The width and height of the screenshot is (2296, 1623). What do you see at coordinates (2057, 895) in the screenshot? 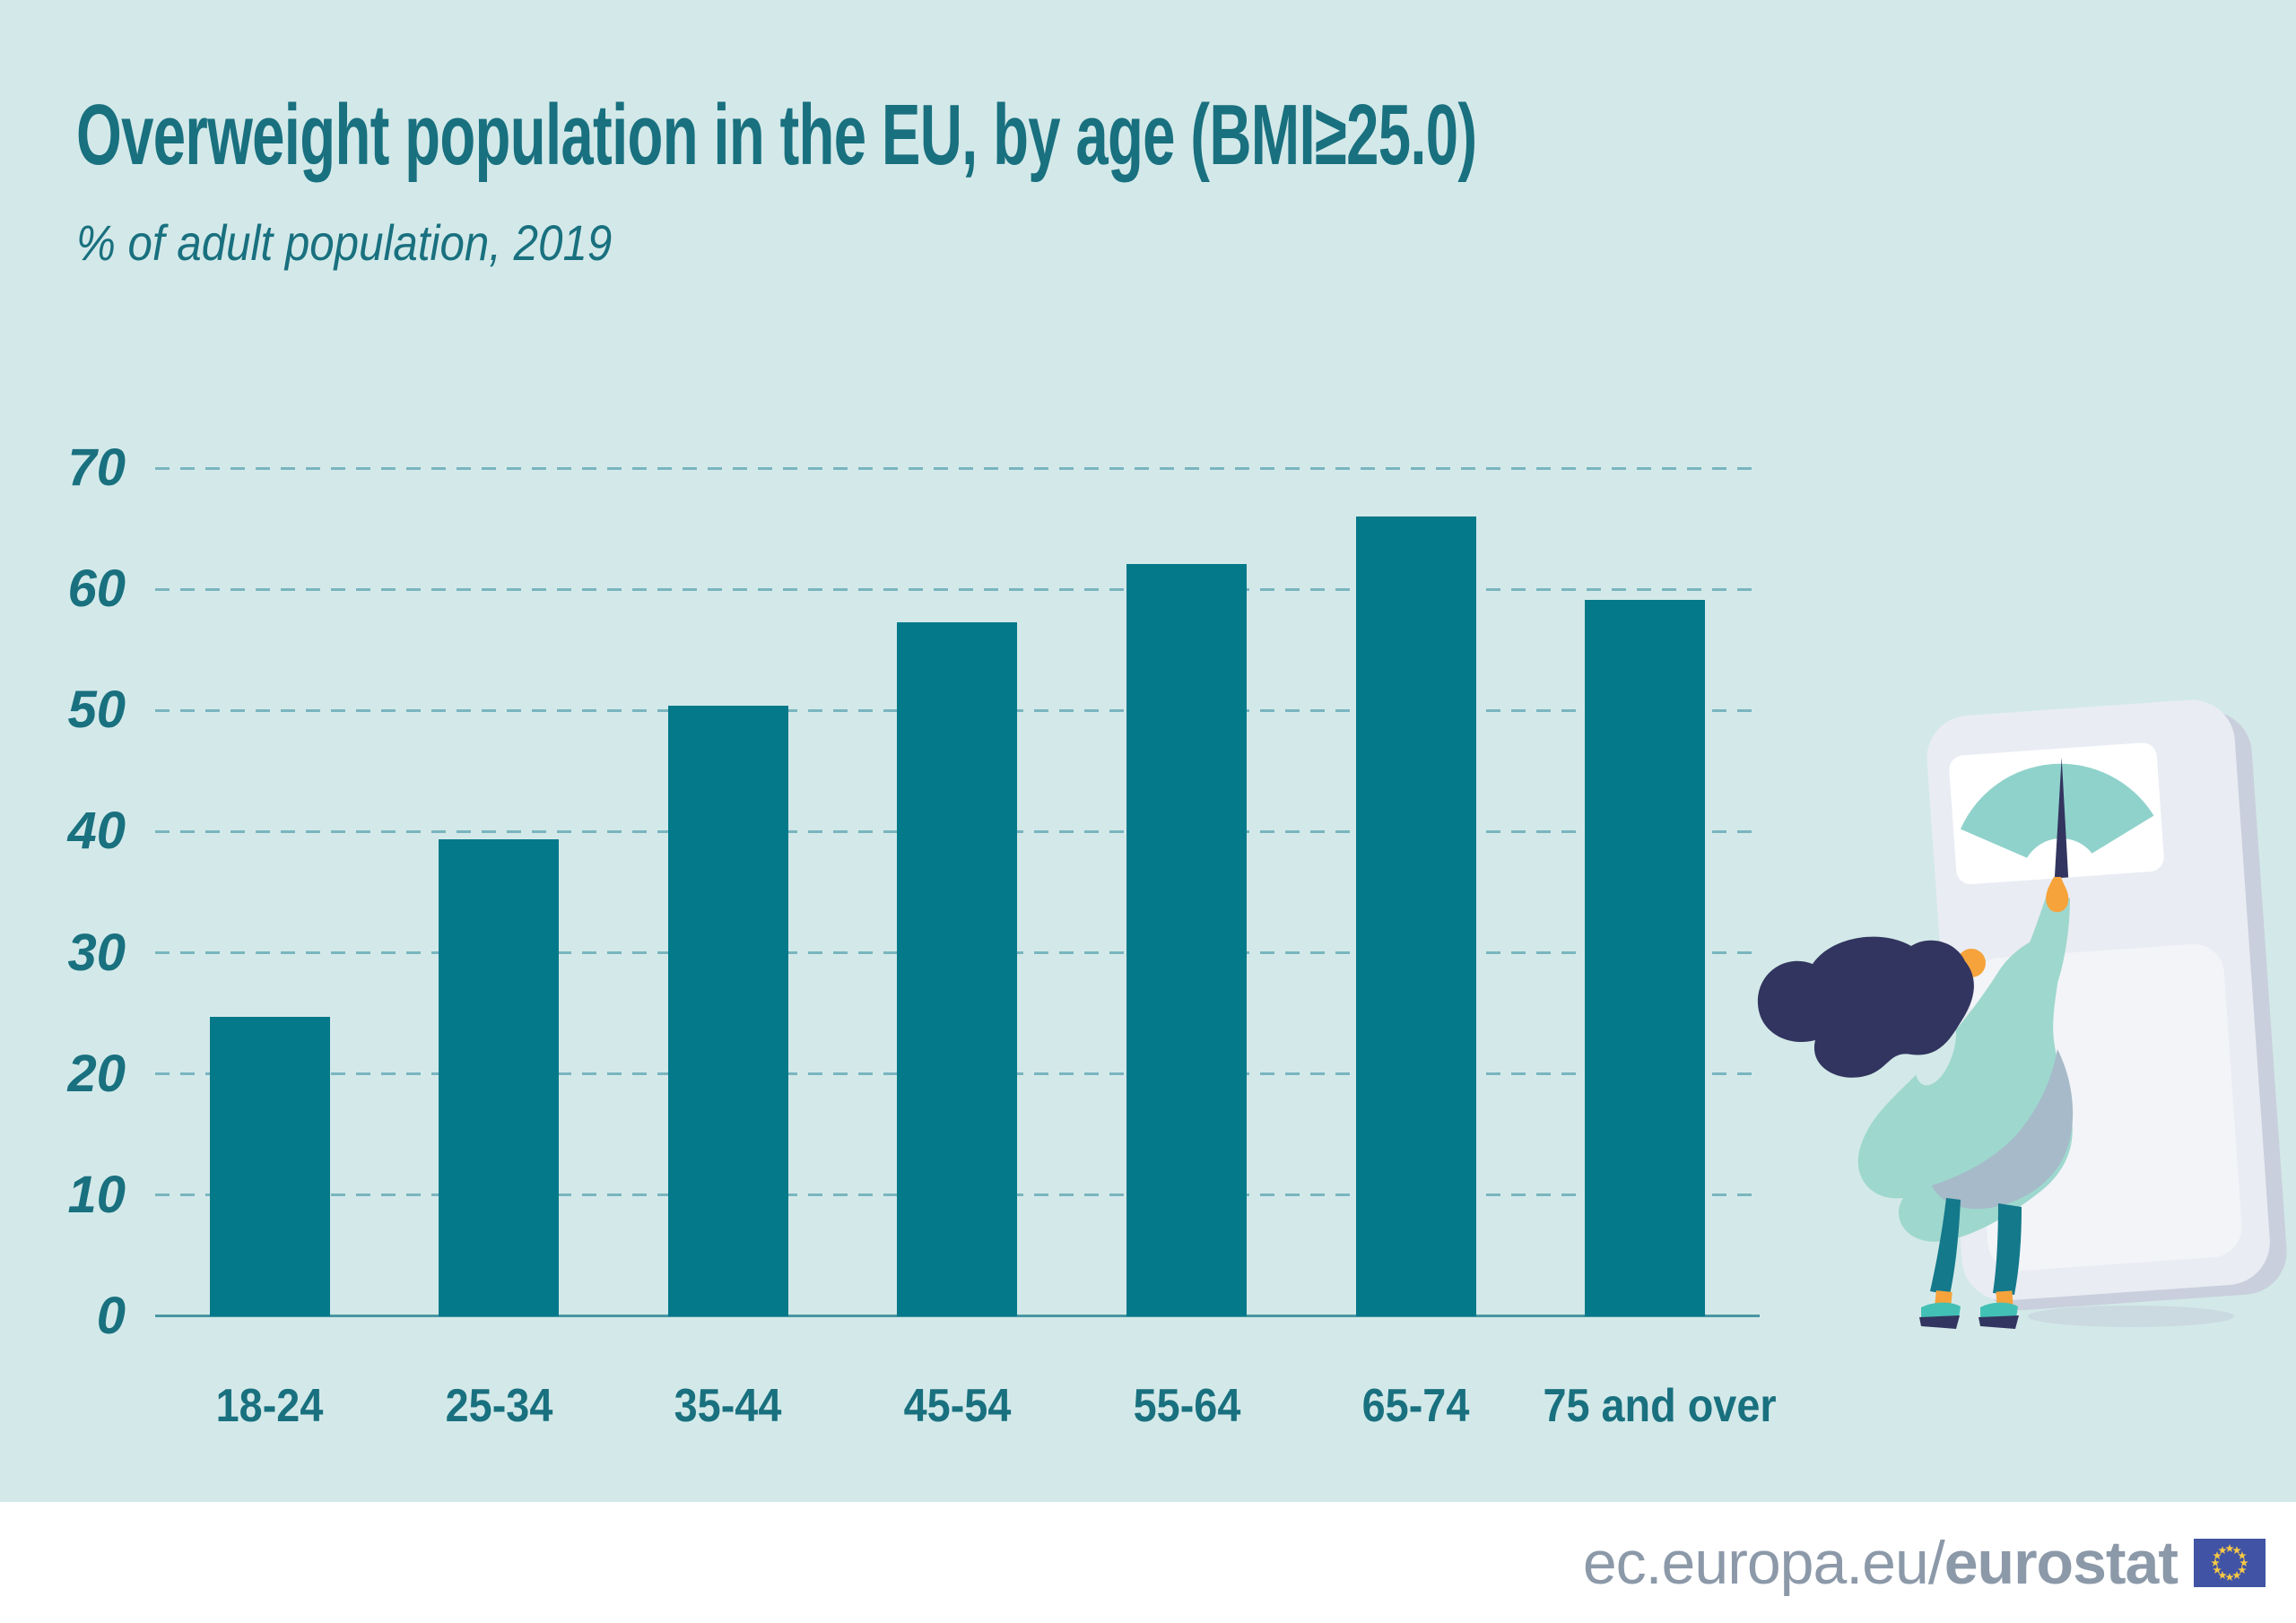
I see `person-hand` at bounding box center [2057, 895].